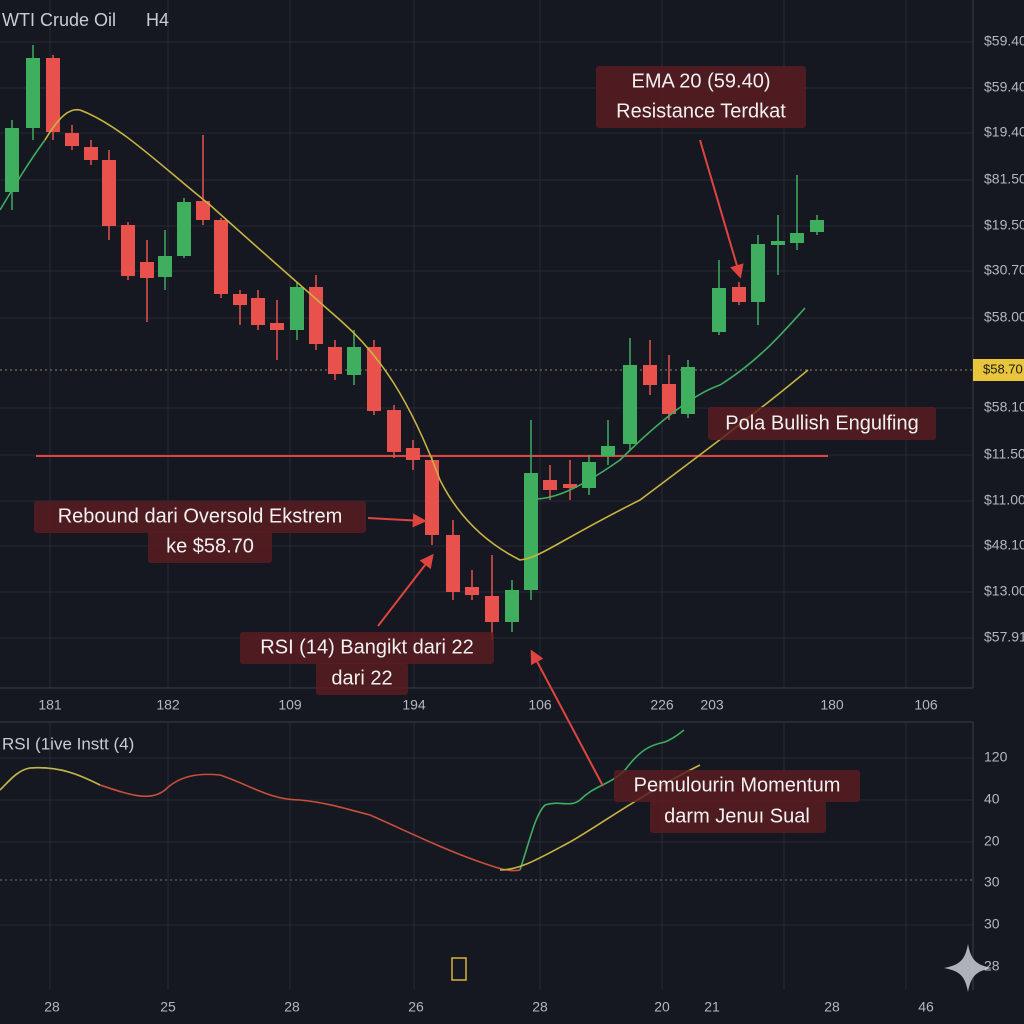 This screenshot has width=1024, height=1024. Describe the element at coordinates (662, 1007) in the screenshot. I see `rsi-time-label: 20` at that location.